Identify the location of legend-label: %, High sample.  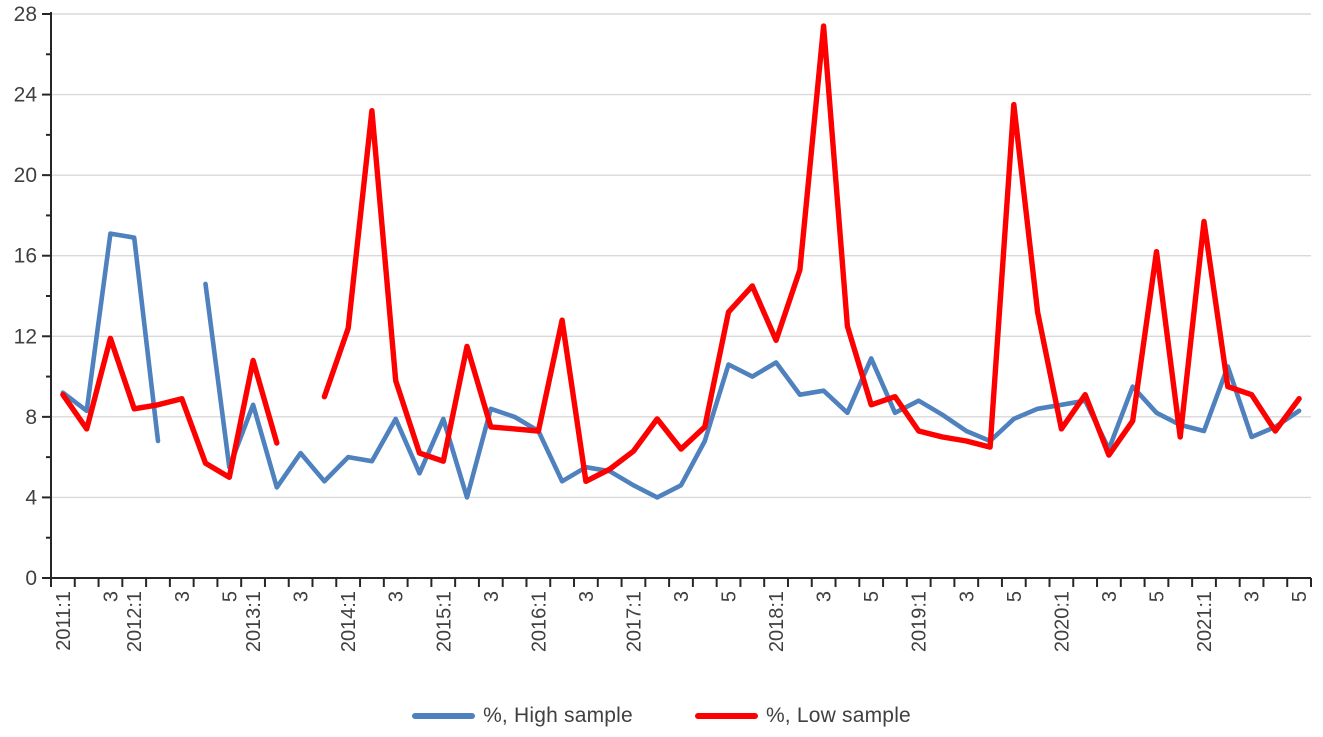
(558, 715).